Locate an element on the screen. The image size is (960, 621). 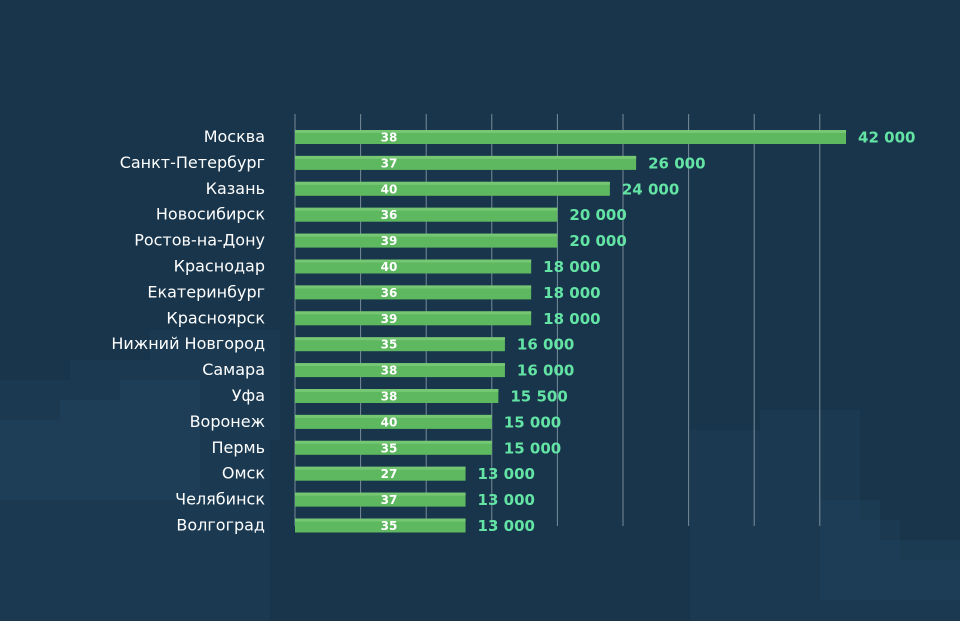
category-label: Санкт-Петербург is located at coordinates (192, 162).